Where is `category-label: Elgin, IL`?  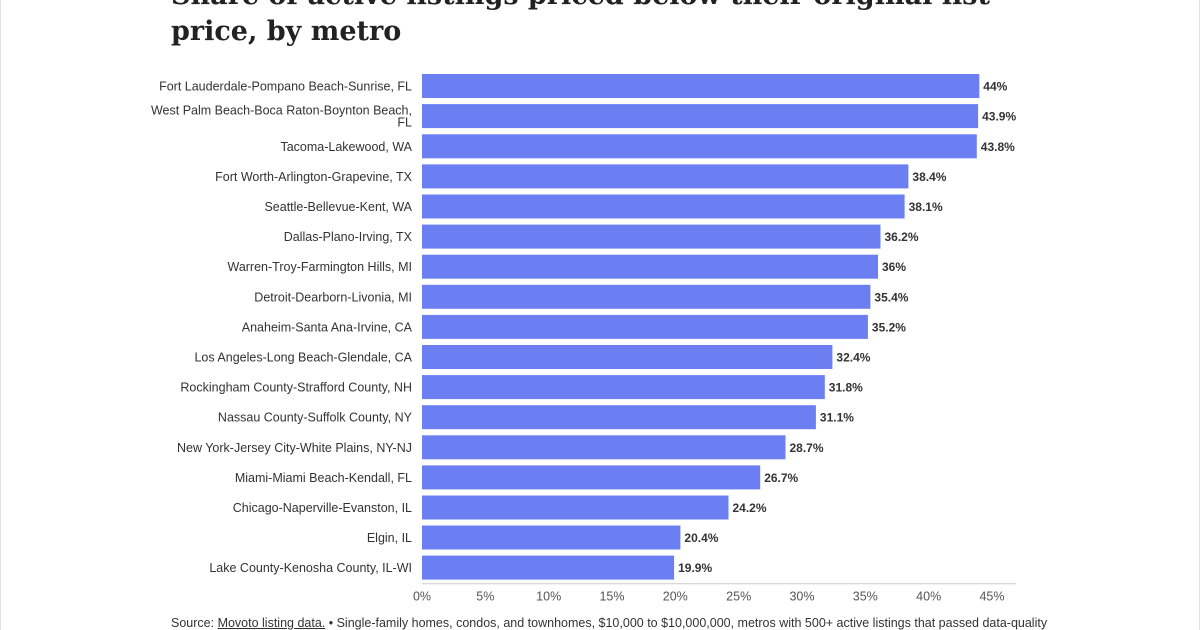 category-label: Elgin, IL is located at coordinates (389, 538).